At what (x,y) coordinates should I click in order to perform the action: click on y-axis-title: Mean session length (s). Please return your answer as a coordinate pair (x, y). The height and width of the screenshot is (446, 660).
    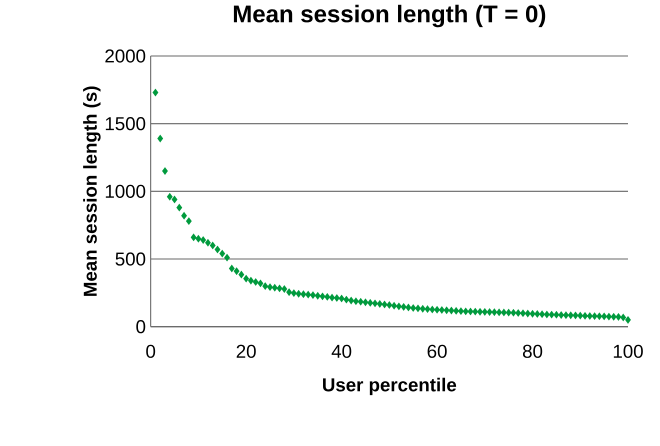
    Looking at the image, I should click on (92, 191).